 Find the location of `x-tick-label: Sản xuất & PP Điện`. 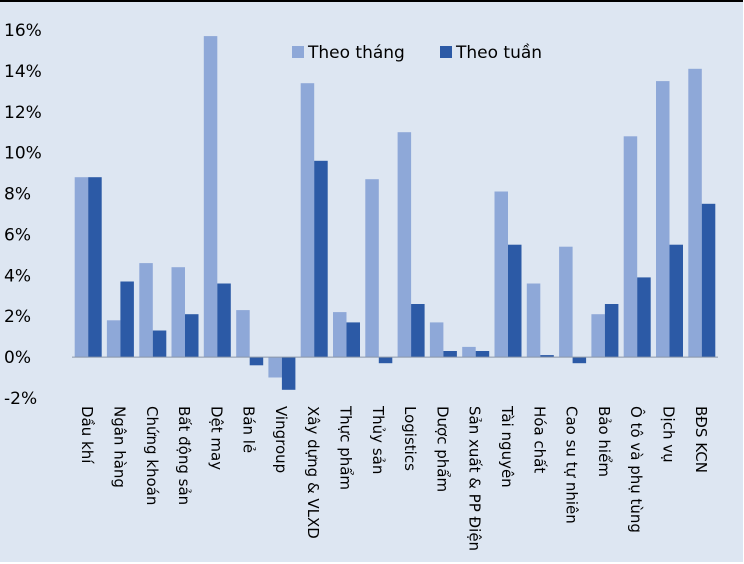

x-tick-label: Sản xuất & PP Điện is located at coordinates (475, 478).